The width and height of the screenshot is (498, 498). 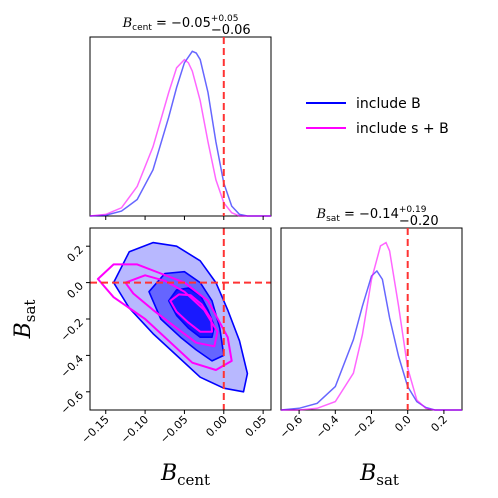 I want to click on joint-x-tick-label-4: 0.05, so click(x=256, y=426).